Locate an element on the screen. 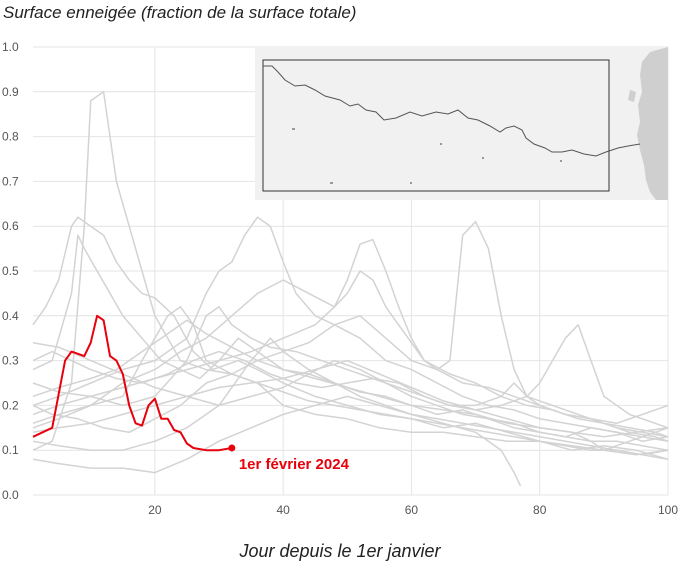  inset-map-lakes is located at coordinates (427, 156).